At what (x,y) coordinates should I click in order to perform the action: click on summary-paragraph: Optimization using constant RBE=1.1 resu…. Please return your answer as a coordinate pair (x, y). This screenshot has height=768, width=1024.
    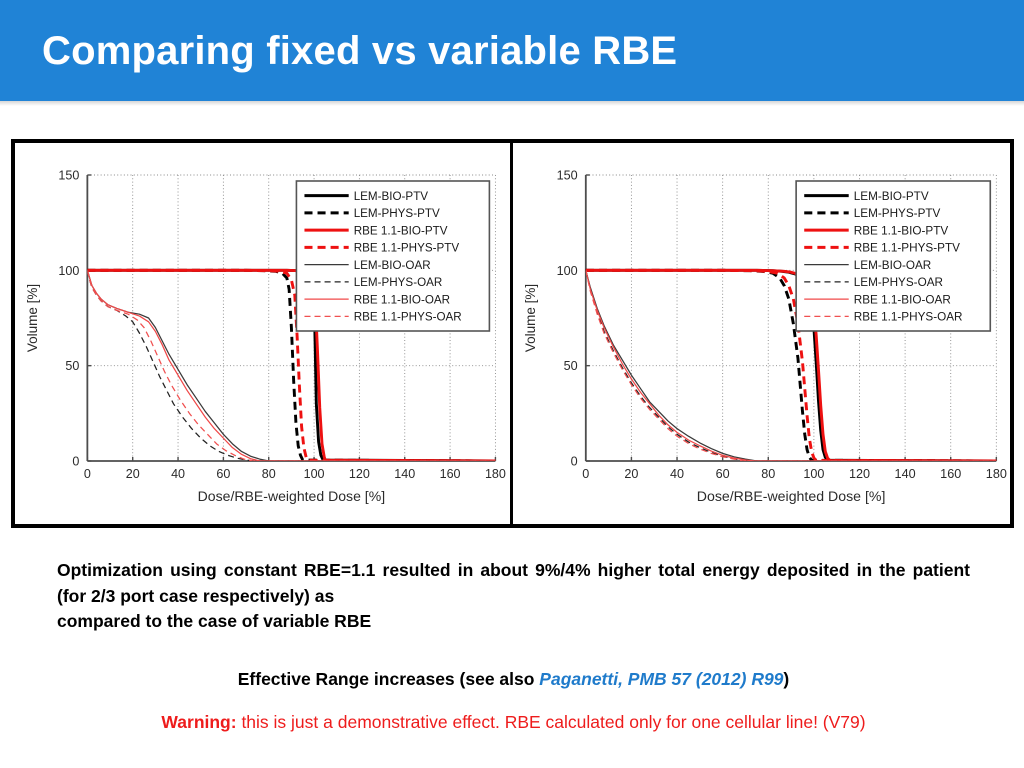
    Looking at the image, I should click on (513, 596).